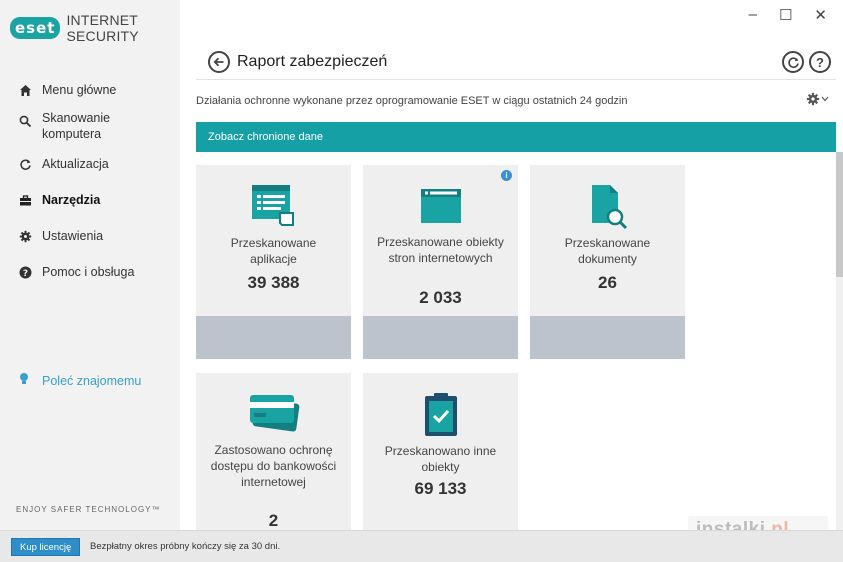 This screenshot has height=562, width=843. I want to click on recommend-label: Poleć znajomemu, so click(92, 380).